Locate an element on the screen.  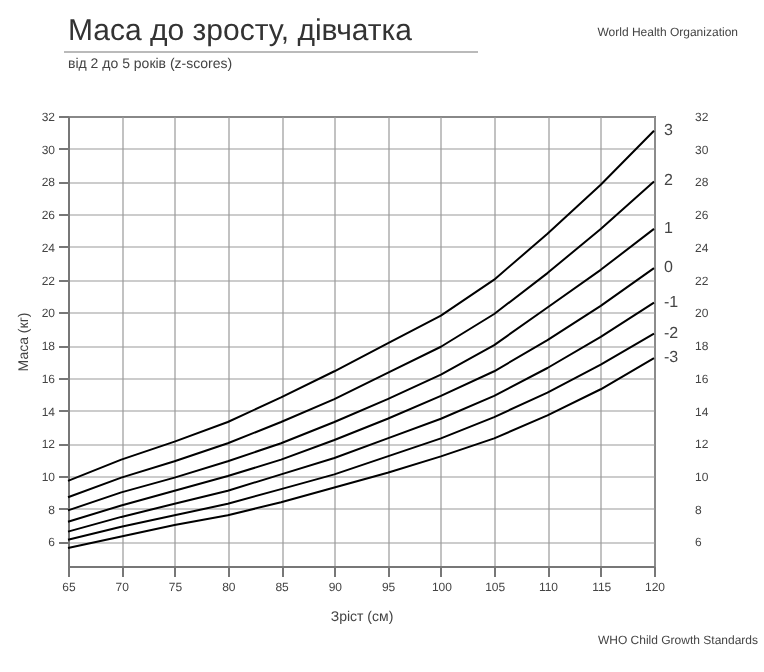
series-label: -1 is located at coordinates (672, 301).